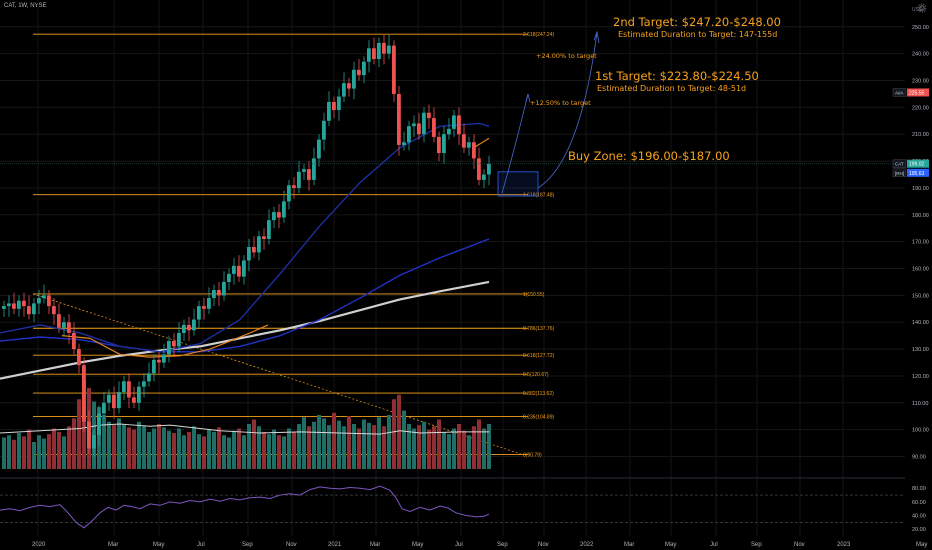 Image resolution: width=932 pixels, height=550 pixels. I want to click on price-tick-label: 250.00, so click(920, 28).